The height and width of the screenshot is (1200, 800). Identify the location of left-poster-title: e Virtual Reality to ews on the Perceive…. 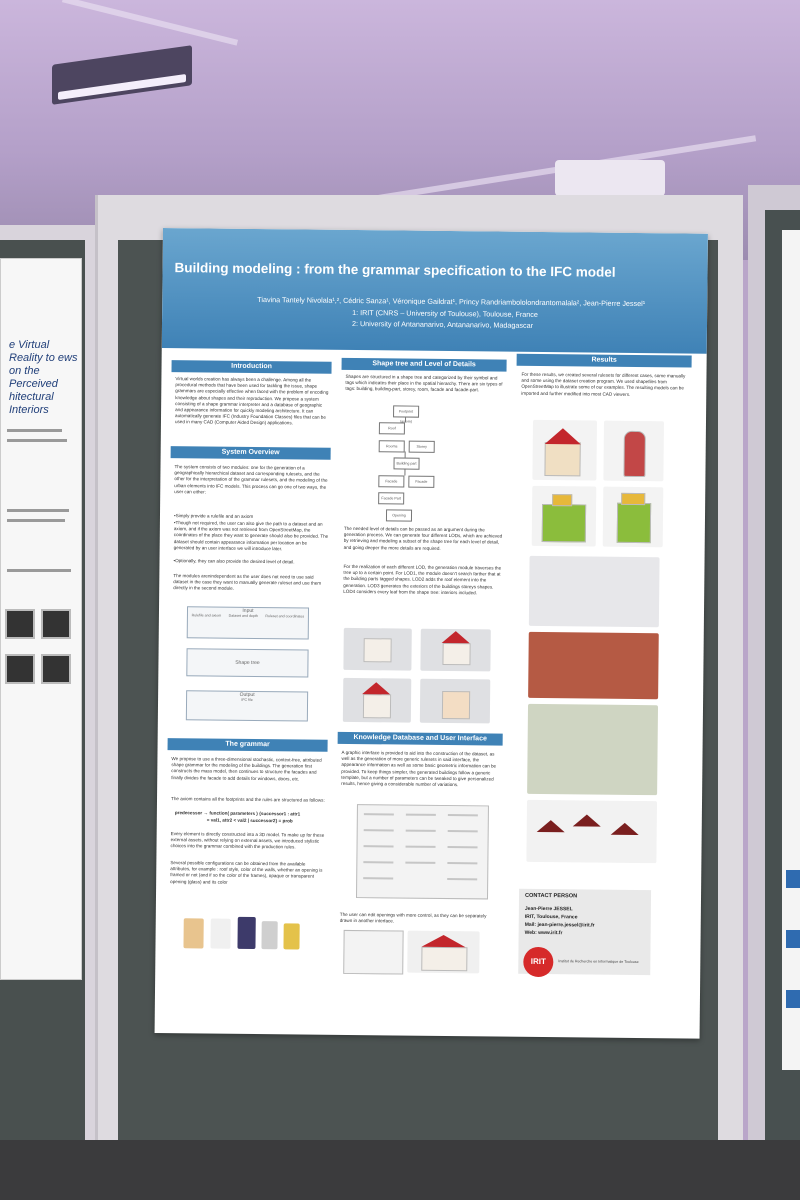
(43, 377).